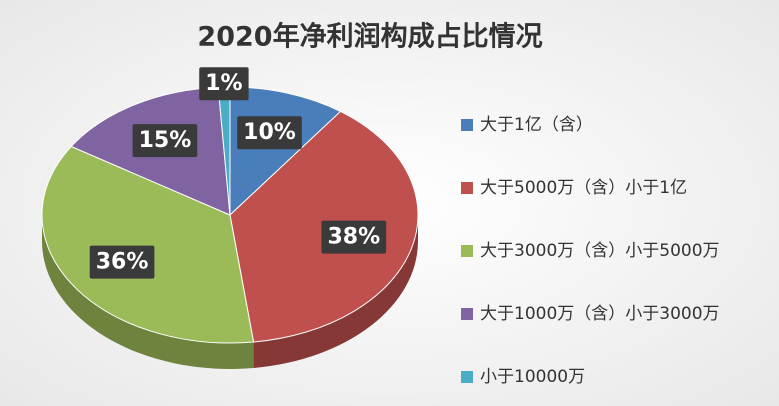  I want to click on slice, so click(148, 244).